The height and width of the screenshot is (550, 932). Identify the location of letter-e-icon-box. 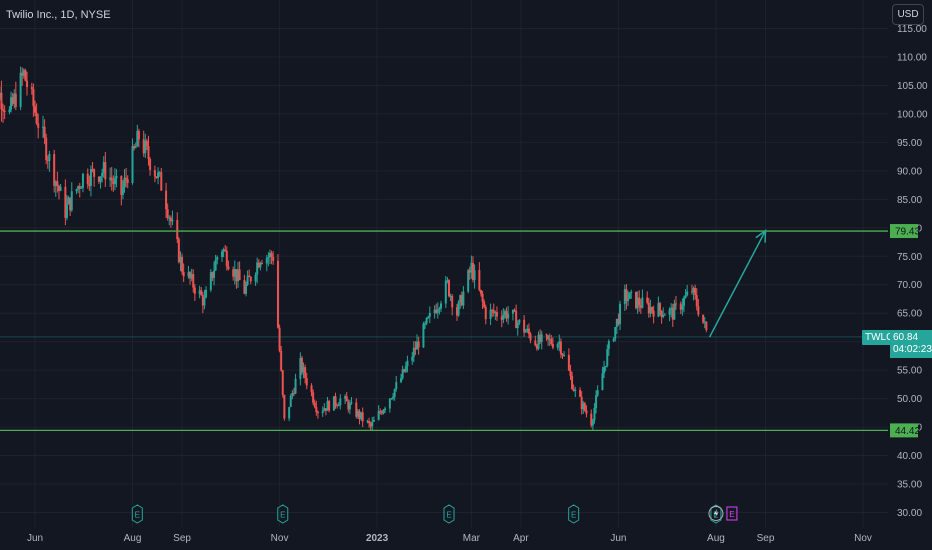
(732, 513).